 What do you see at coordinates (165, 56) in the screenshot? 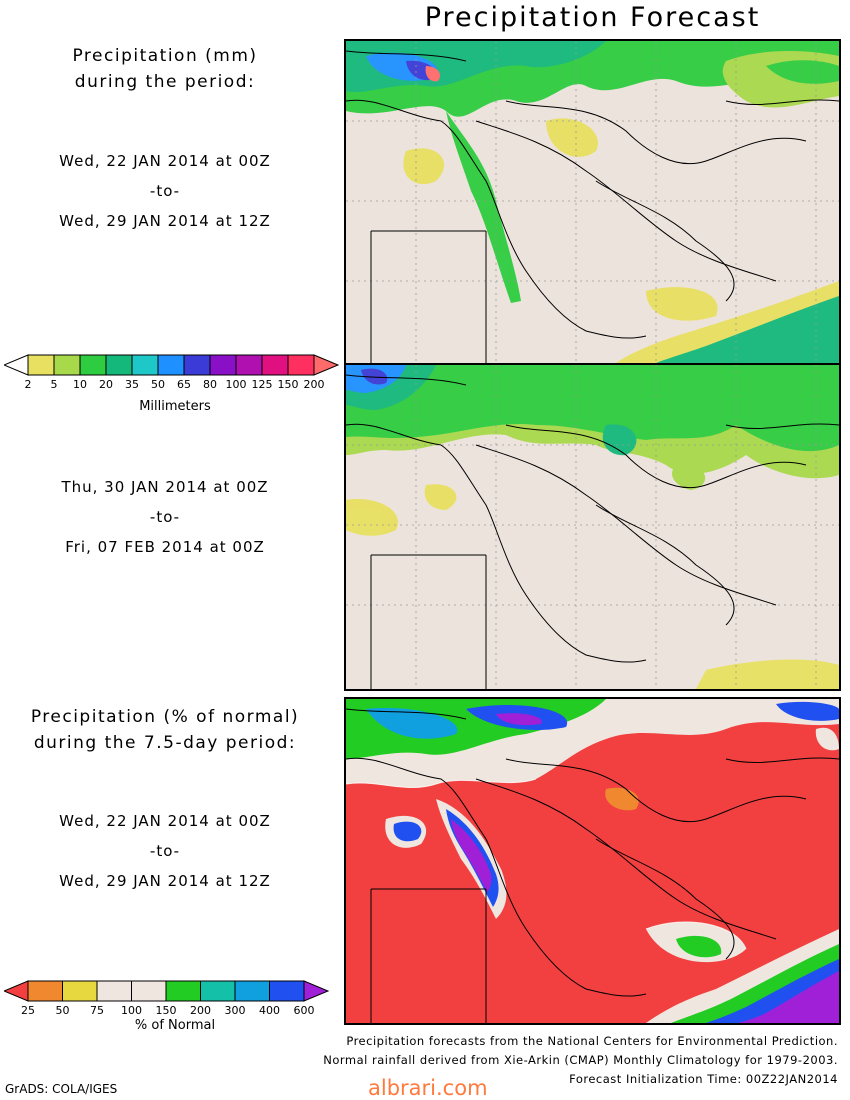
I see `panel1-label-line1: Precipitation (mm)` at bounding box center [165, 56].